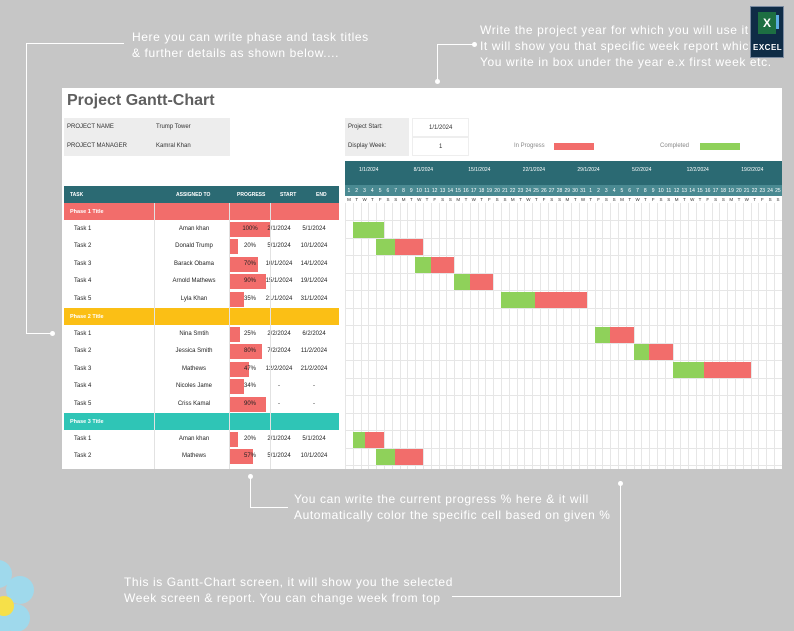  I want to click on progress-value: 100%, so click(250, 228).